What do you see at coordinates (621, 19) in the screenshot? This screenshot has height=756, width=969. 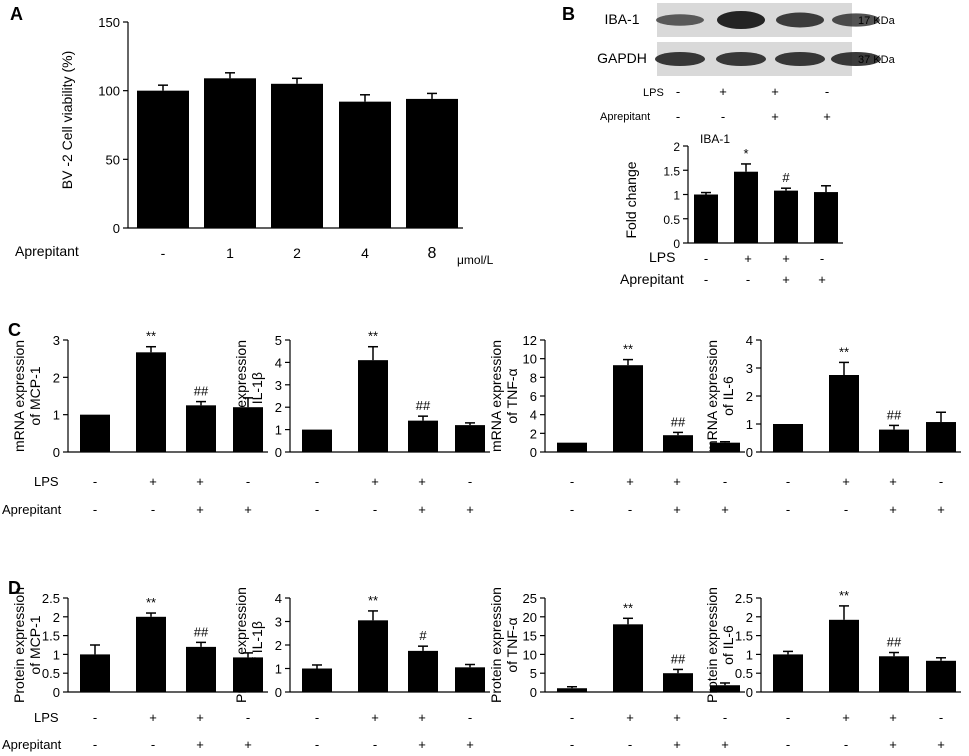 I see `blot-row-label: IBA-1` at bounding box center [621, 19].